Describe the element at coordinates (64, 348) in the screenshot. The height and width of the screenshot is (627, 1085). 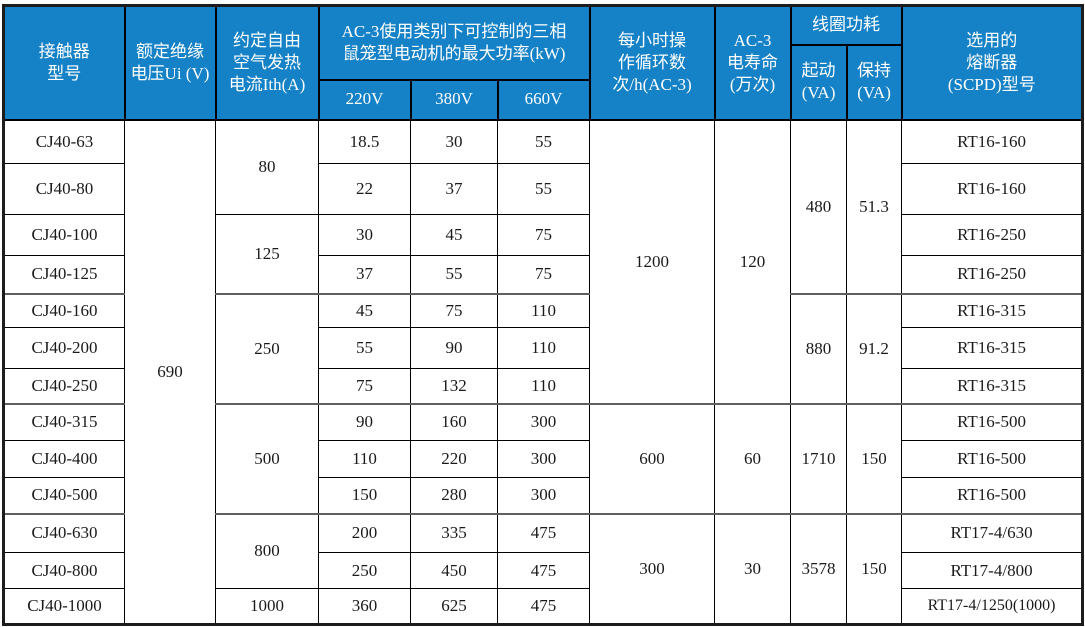
I see `cell-model: CJ40-200` at that location.